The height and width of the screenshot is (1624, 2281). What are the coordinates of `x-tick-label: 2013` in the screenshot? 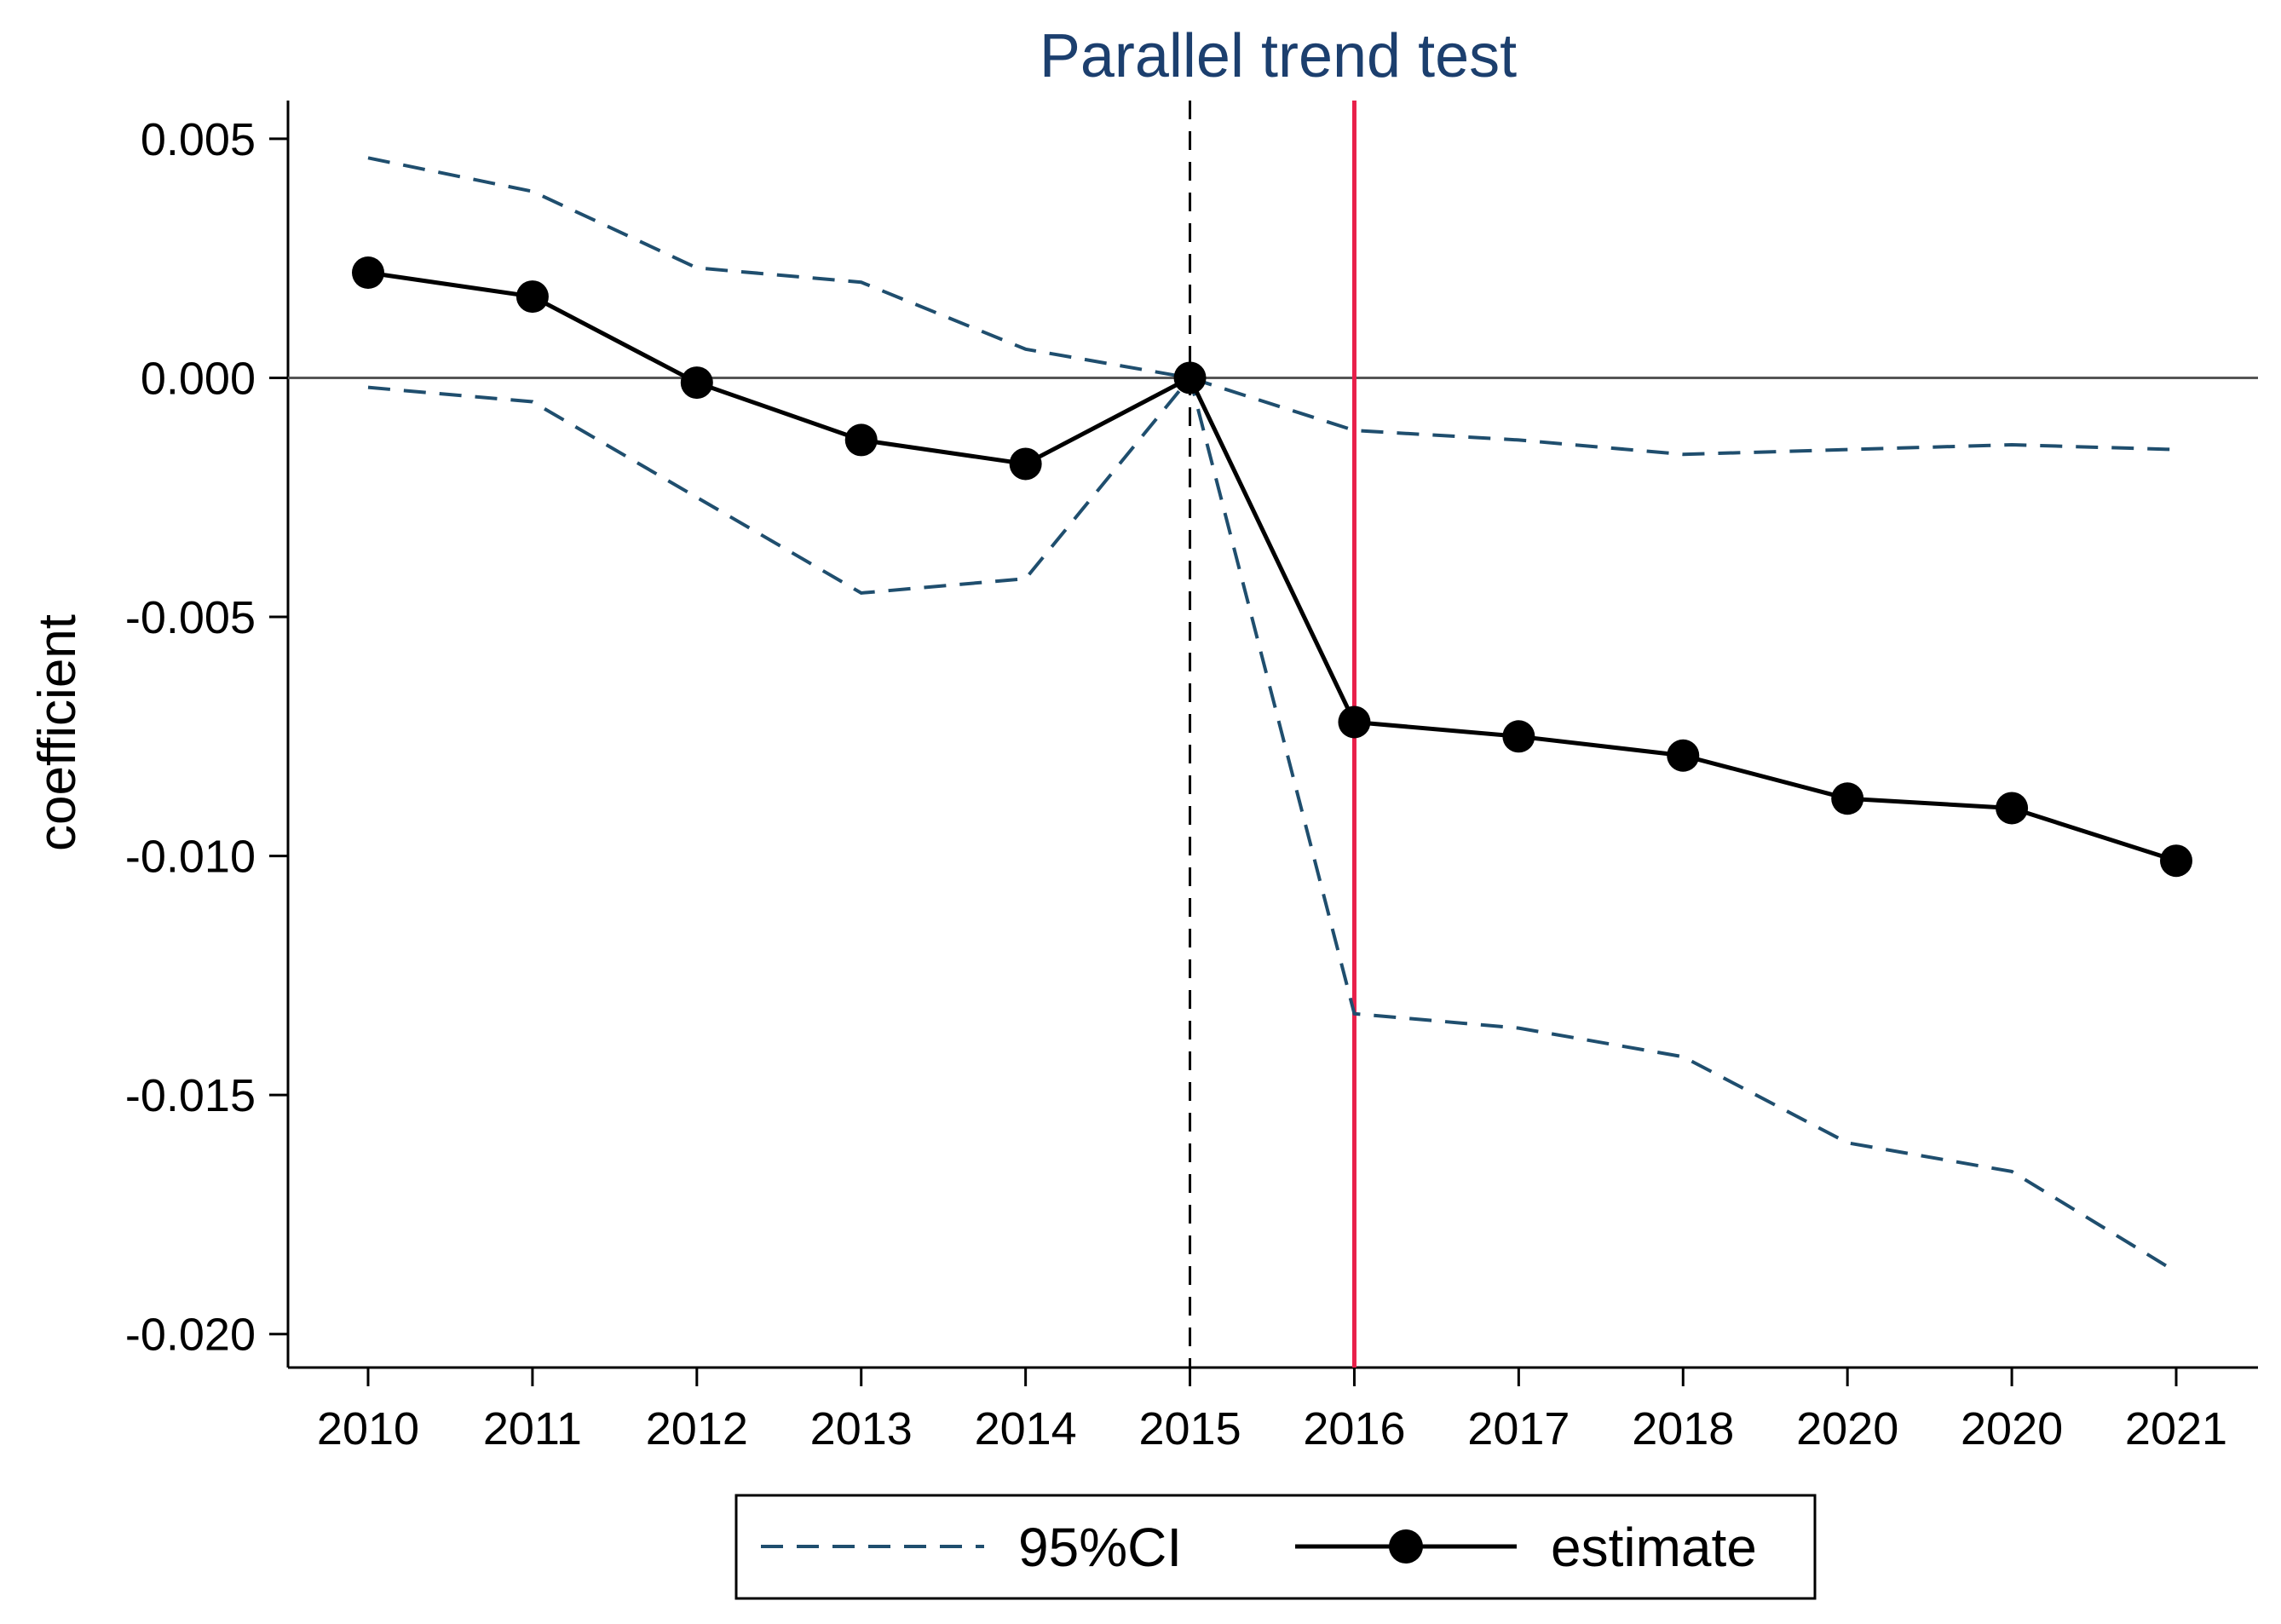 It's located at (861, 1428).